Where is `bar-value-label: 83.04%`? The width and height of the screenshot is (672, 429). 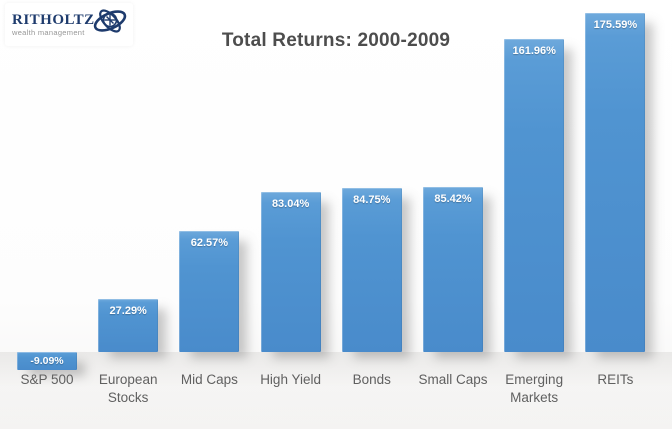
bar-value-label: 83.04% is located at coordinates (290, 203).